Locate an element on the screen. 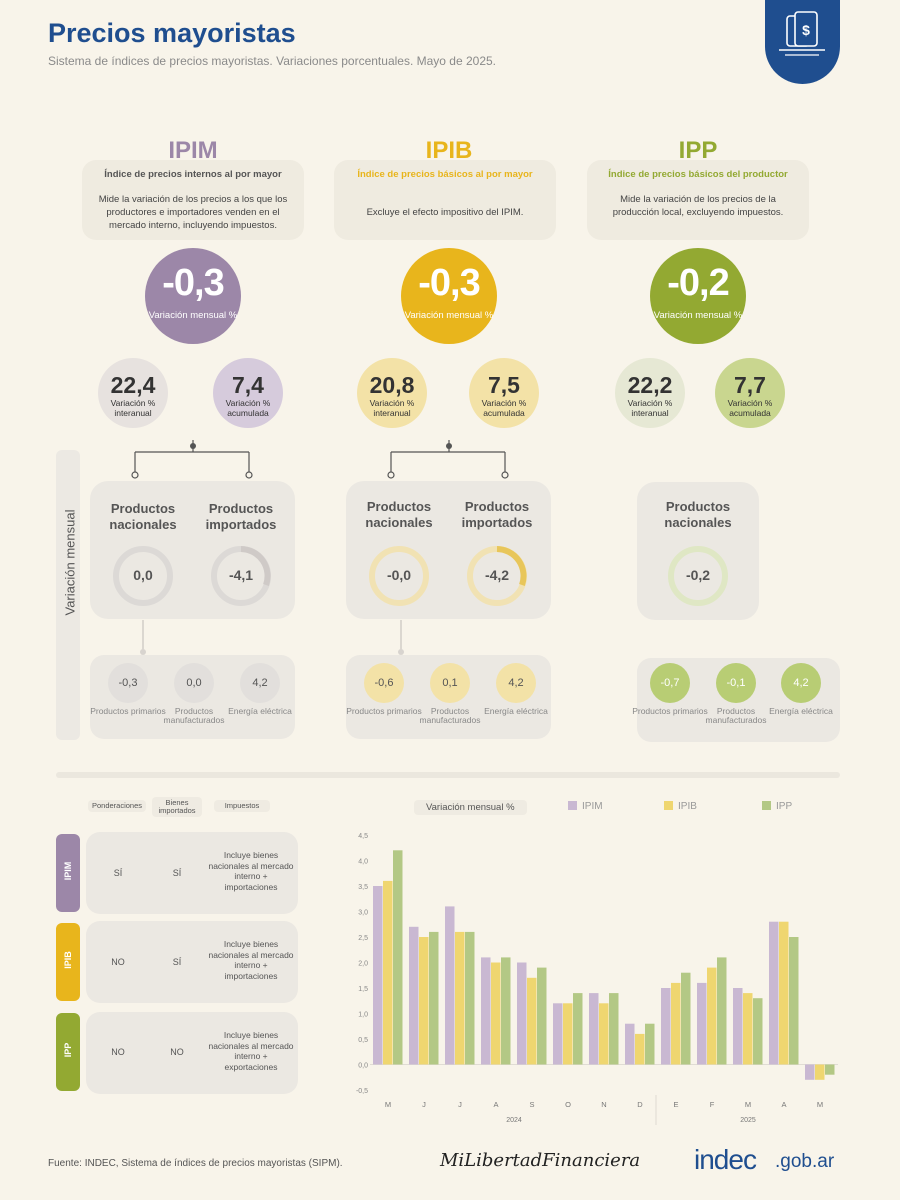 This screenshot has height=1200, width=900. x-tick-label: J is located at coordinates (460, 1104).